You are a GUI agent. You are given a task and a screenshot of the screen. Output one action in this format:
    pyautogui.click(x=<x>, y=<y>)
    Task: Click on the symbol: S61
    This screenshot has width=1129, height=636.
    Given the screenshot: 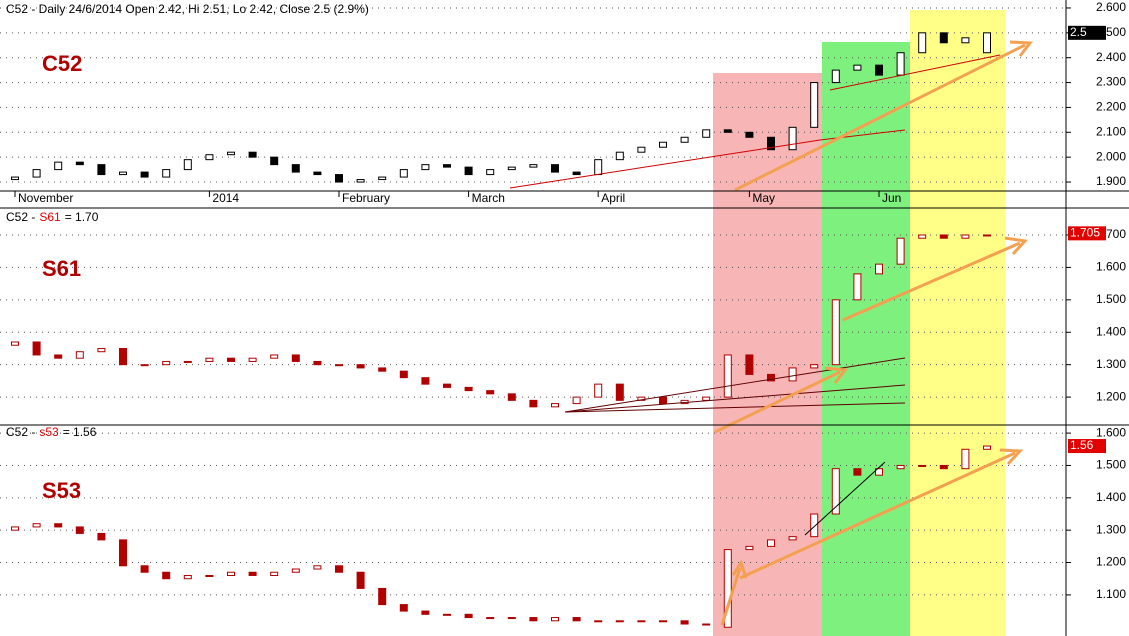 What is the action you would take?
    pyautogui.click(x=50, y=217)
    